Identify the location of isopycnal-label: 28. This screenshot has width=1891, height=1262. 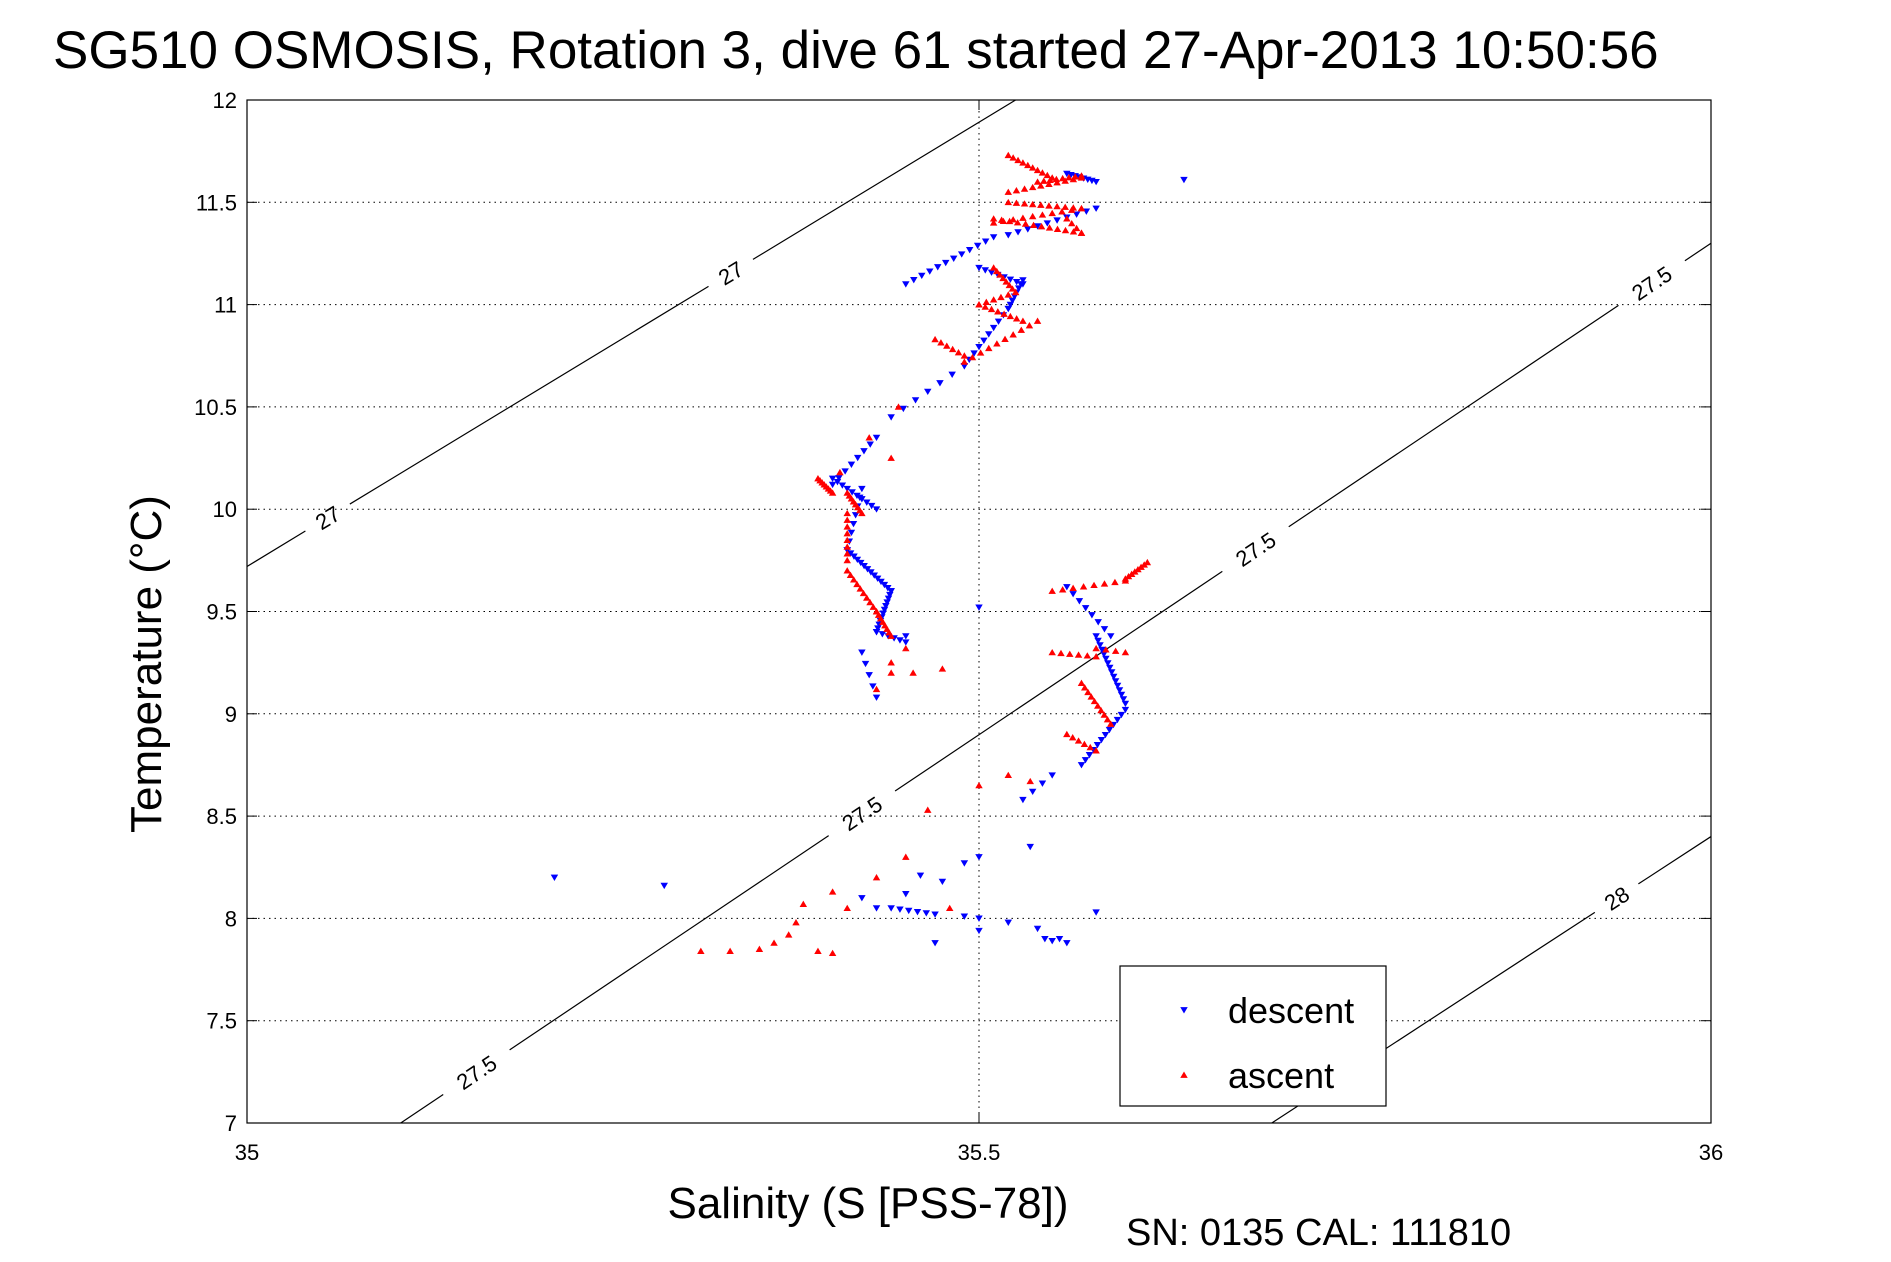
(1617, 898).